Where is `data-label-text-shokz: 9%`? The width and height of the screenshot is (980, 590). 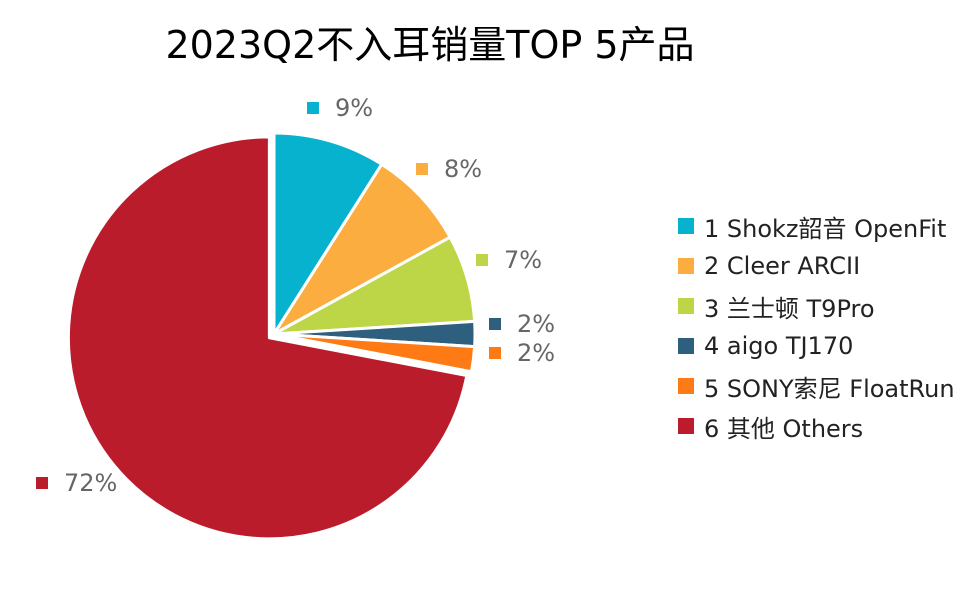
data-label-text-shokz: 9% is located at coordinates (354, 108).